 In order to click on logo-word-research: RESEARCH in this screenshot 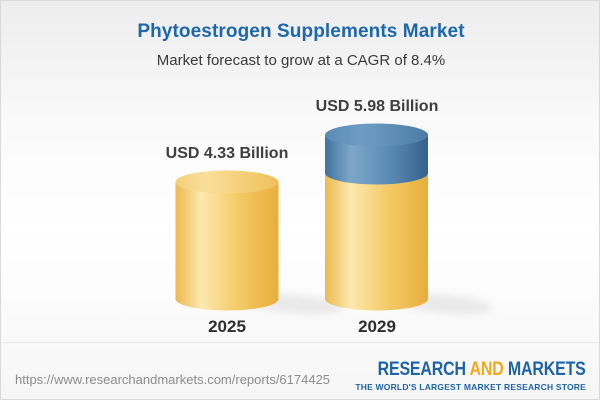, I will do `click(422, 369)`.